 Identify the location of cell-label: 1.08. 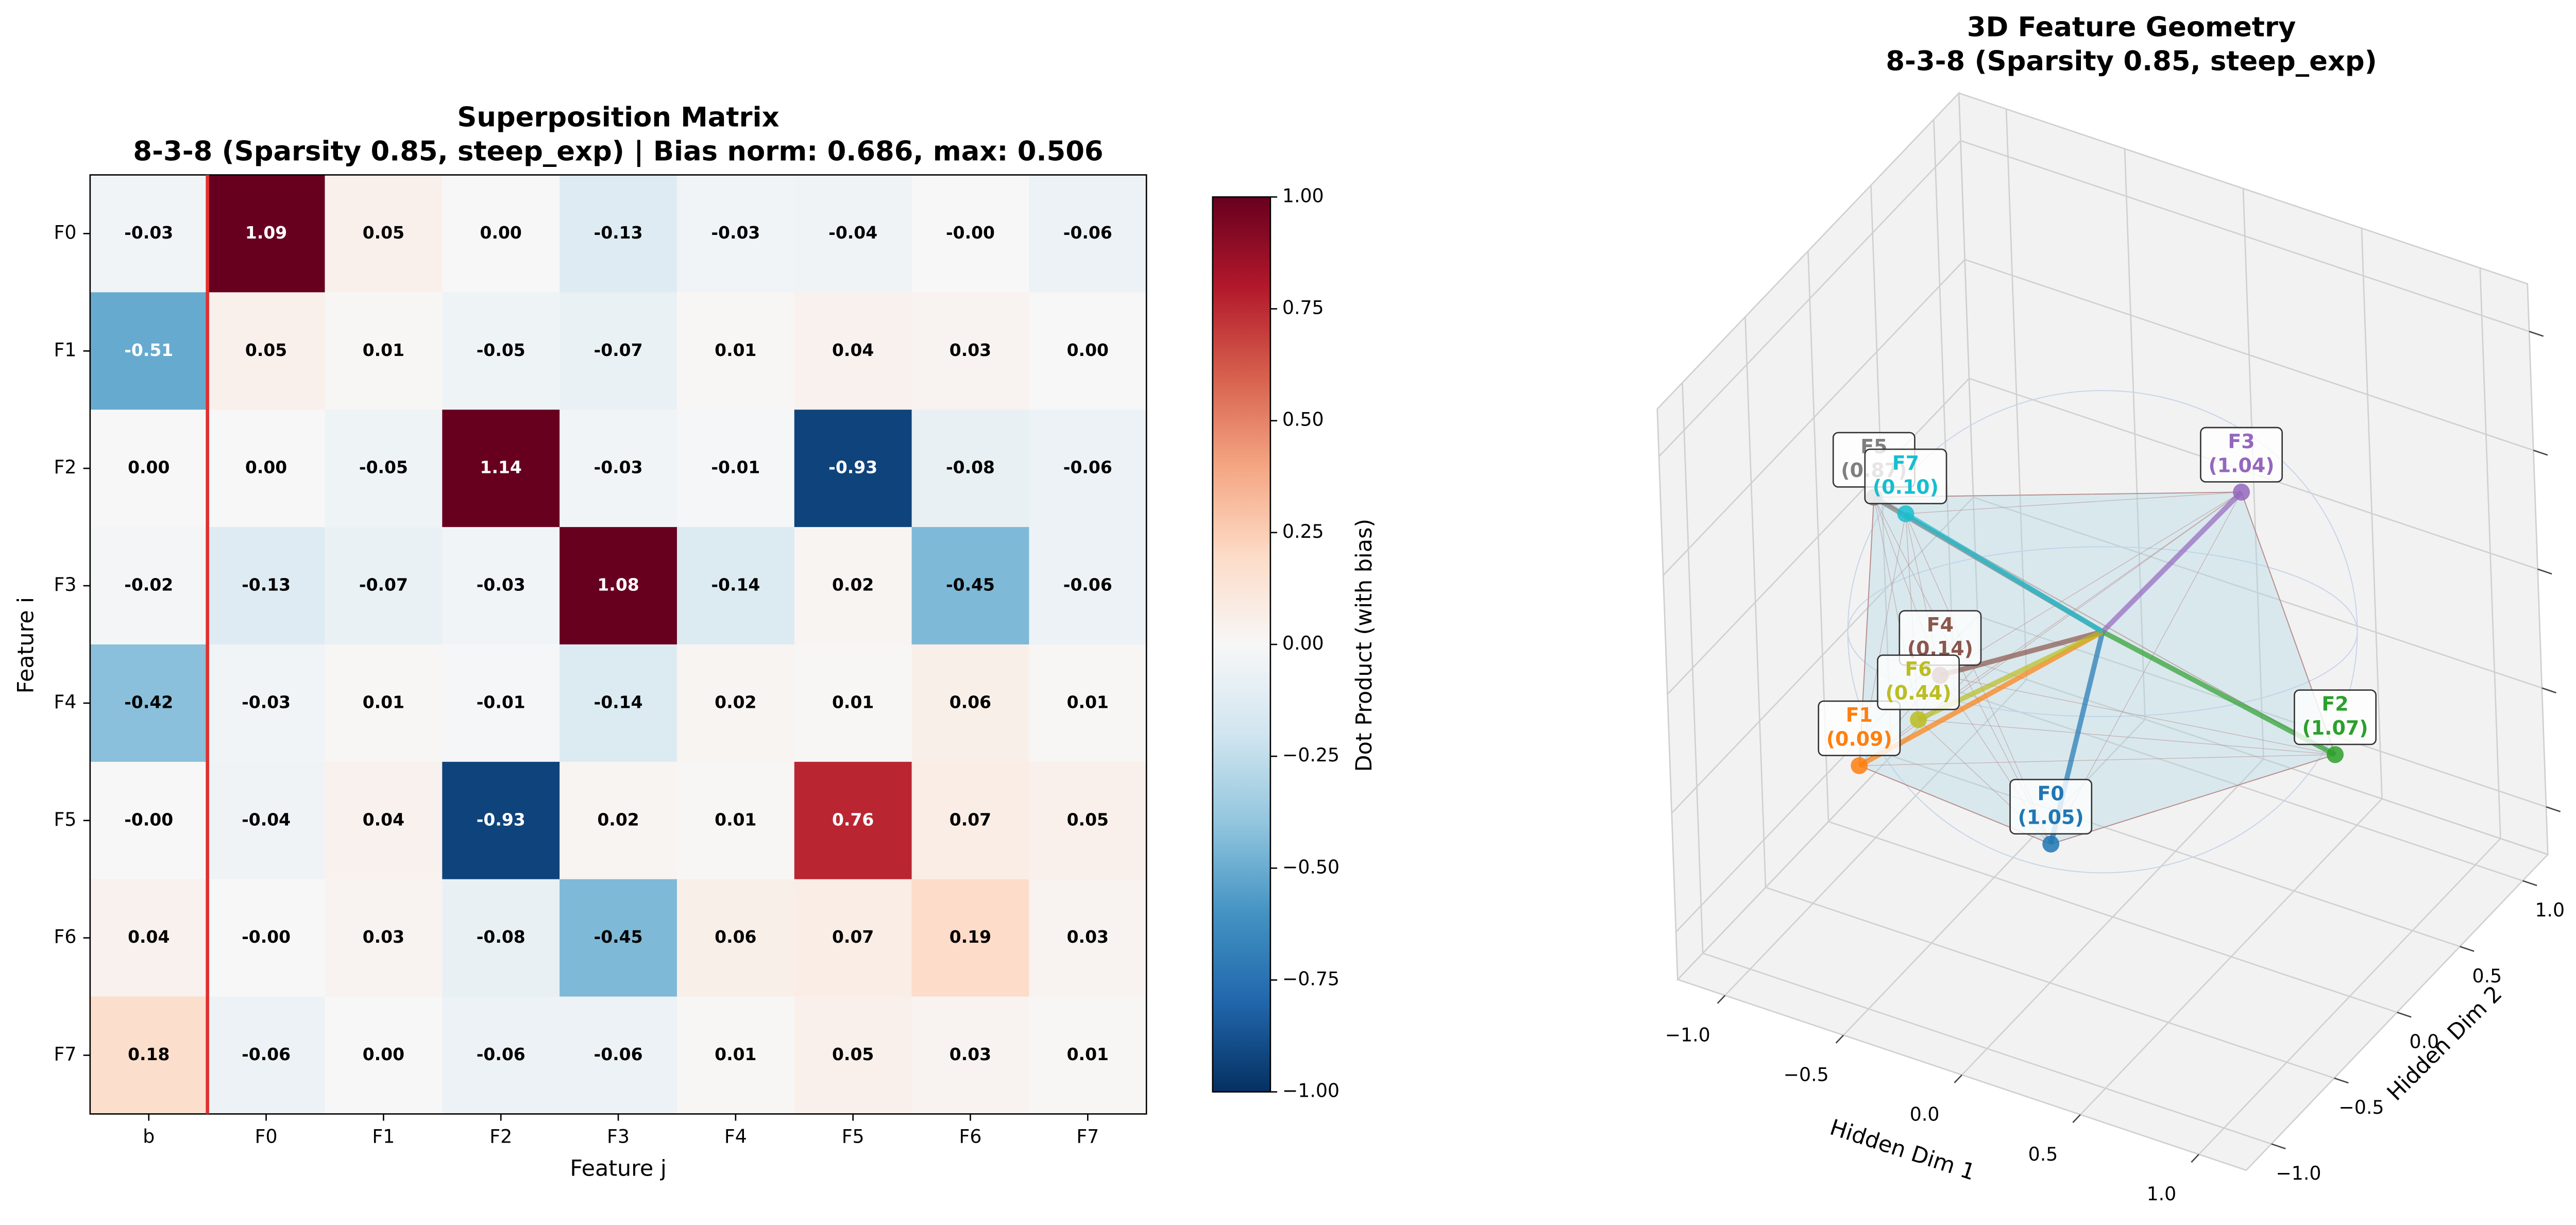
(618, 585).